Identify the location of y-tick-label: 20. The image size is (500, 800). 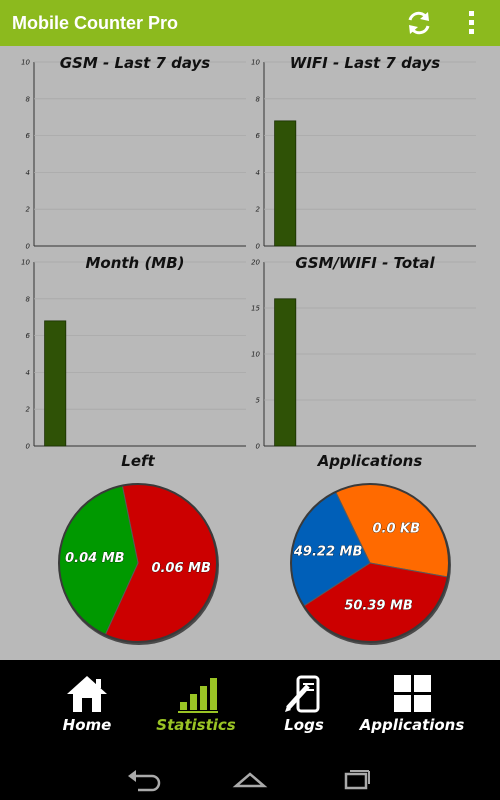
(255, 263).